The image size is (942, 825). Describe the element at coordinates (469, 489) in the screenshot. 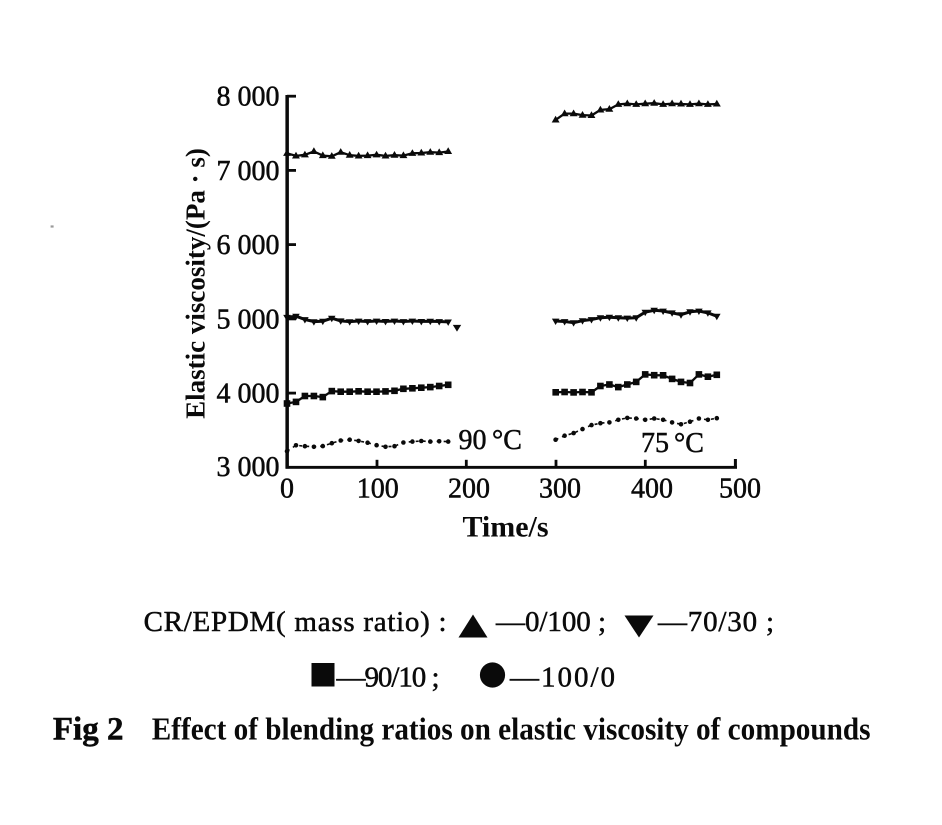

I see `svg-text: 200` at that location.